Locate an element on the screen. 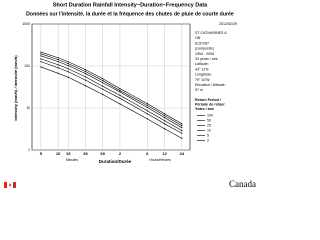 This screenshot has height=240, width=320. x-tick-label: 24 is located at coordinates (182, 153).